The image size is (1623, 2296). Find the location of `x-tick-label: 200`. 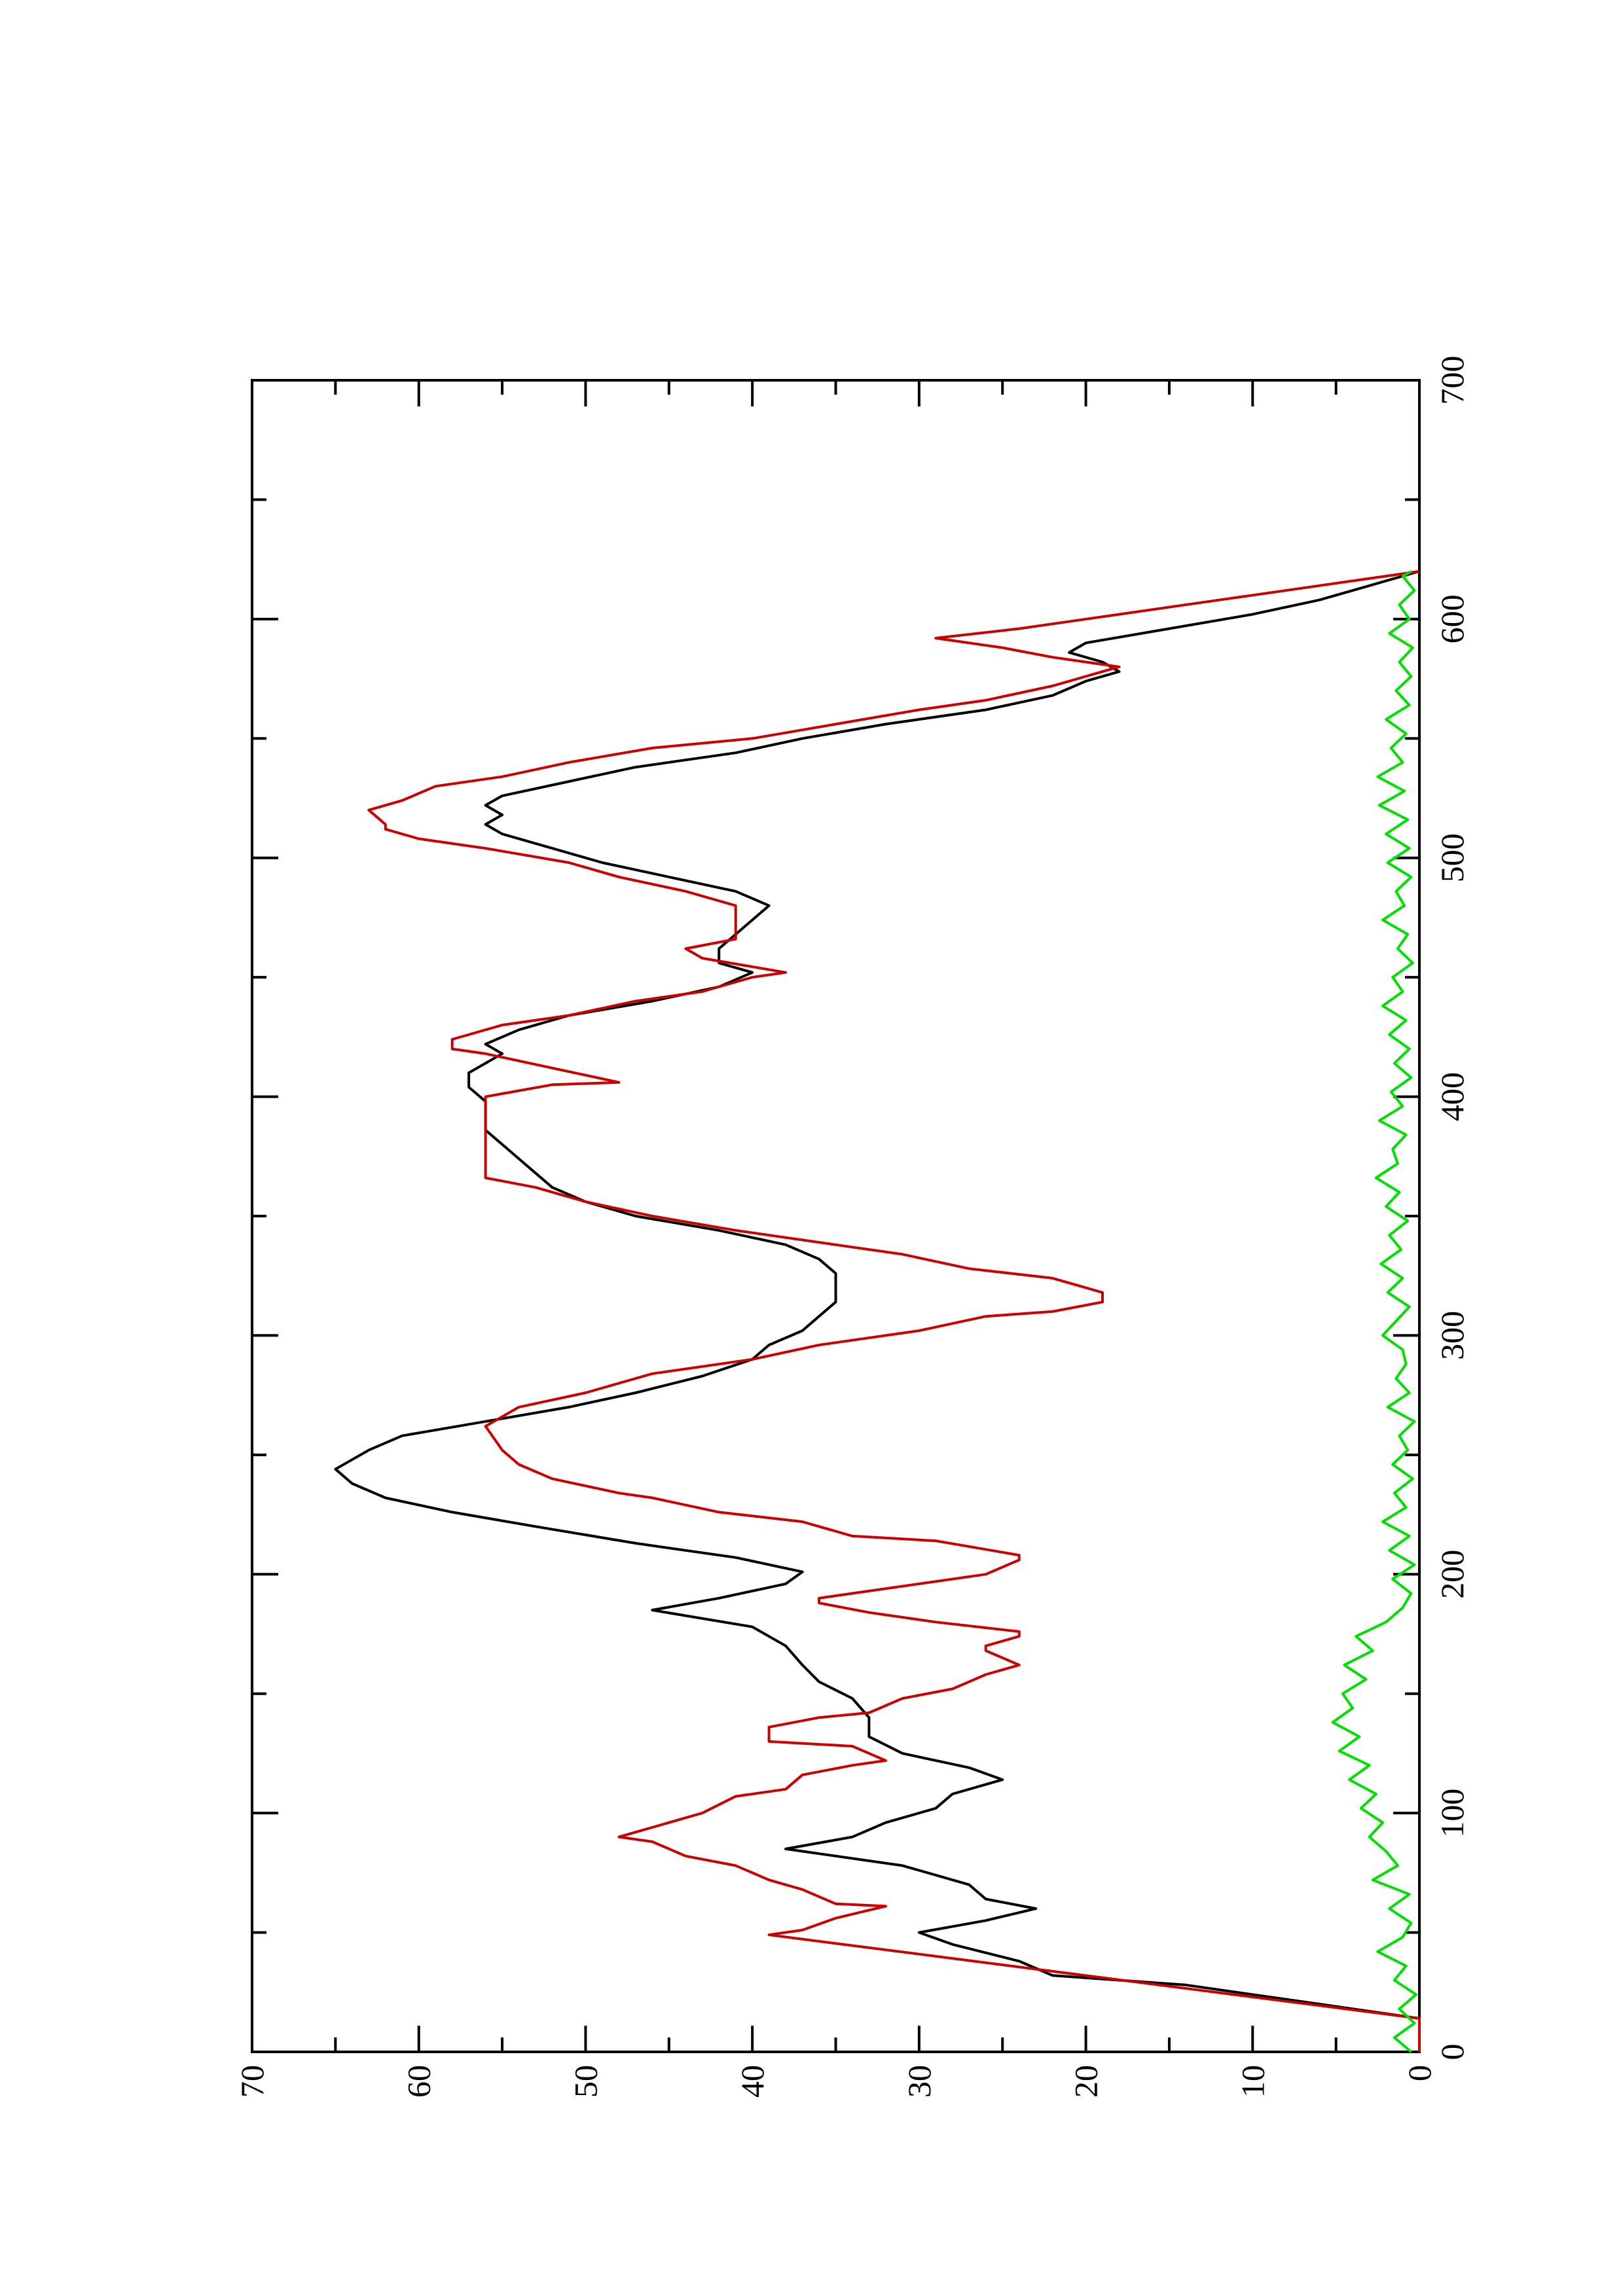

x-tick-label: 200 is located at coordinates (1452, 1574).